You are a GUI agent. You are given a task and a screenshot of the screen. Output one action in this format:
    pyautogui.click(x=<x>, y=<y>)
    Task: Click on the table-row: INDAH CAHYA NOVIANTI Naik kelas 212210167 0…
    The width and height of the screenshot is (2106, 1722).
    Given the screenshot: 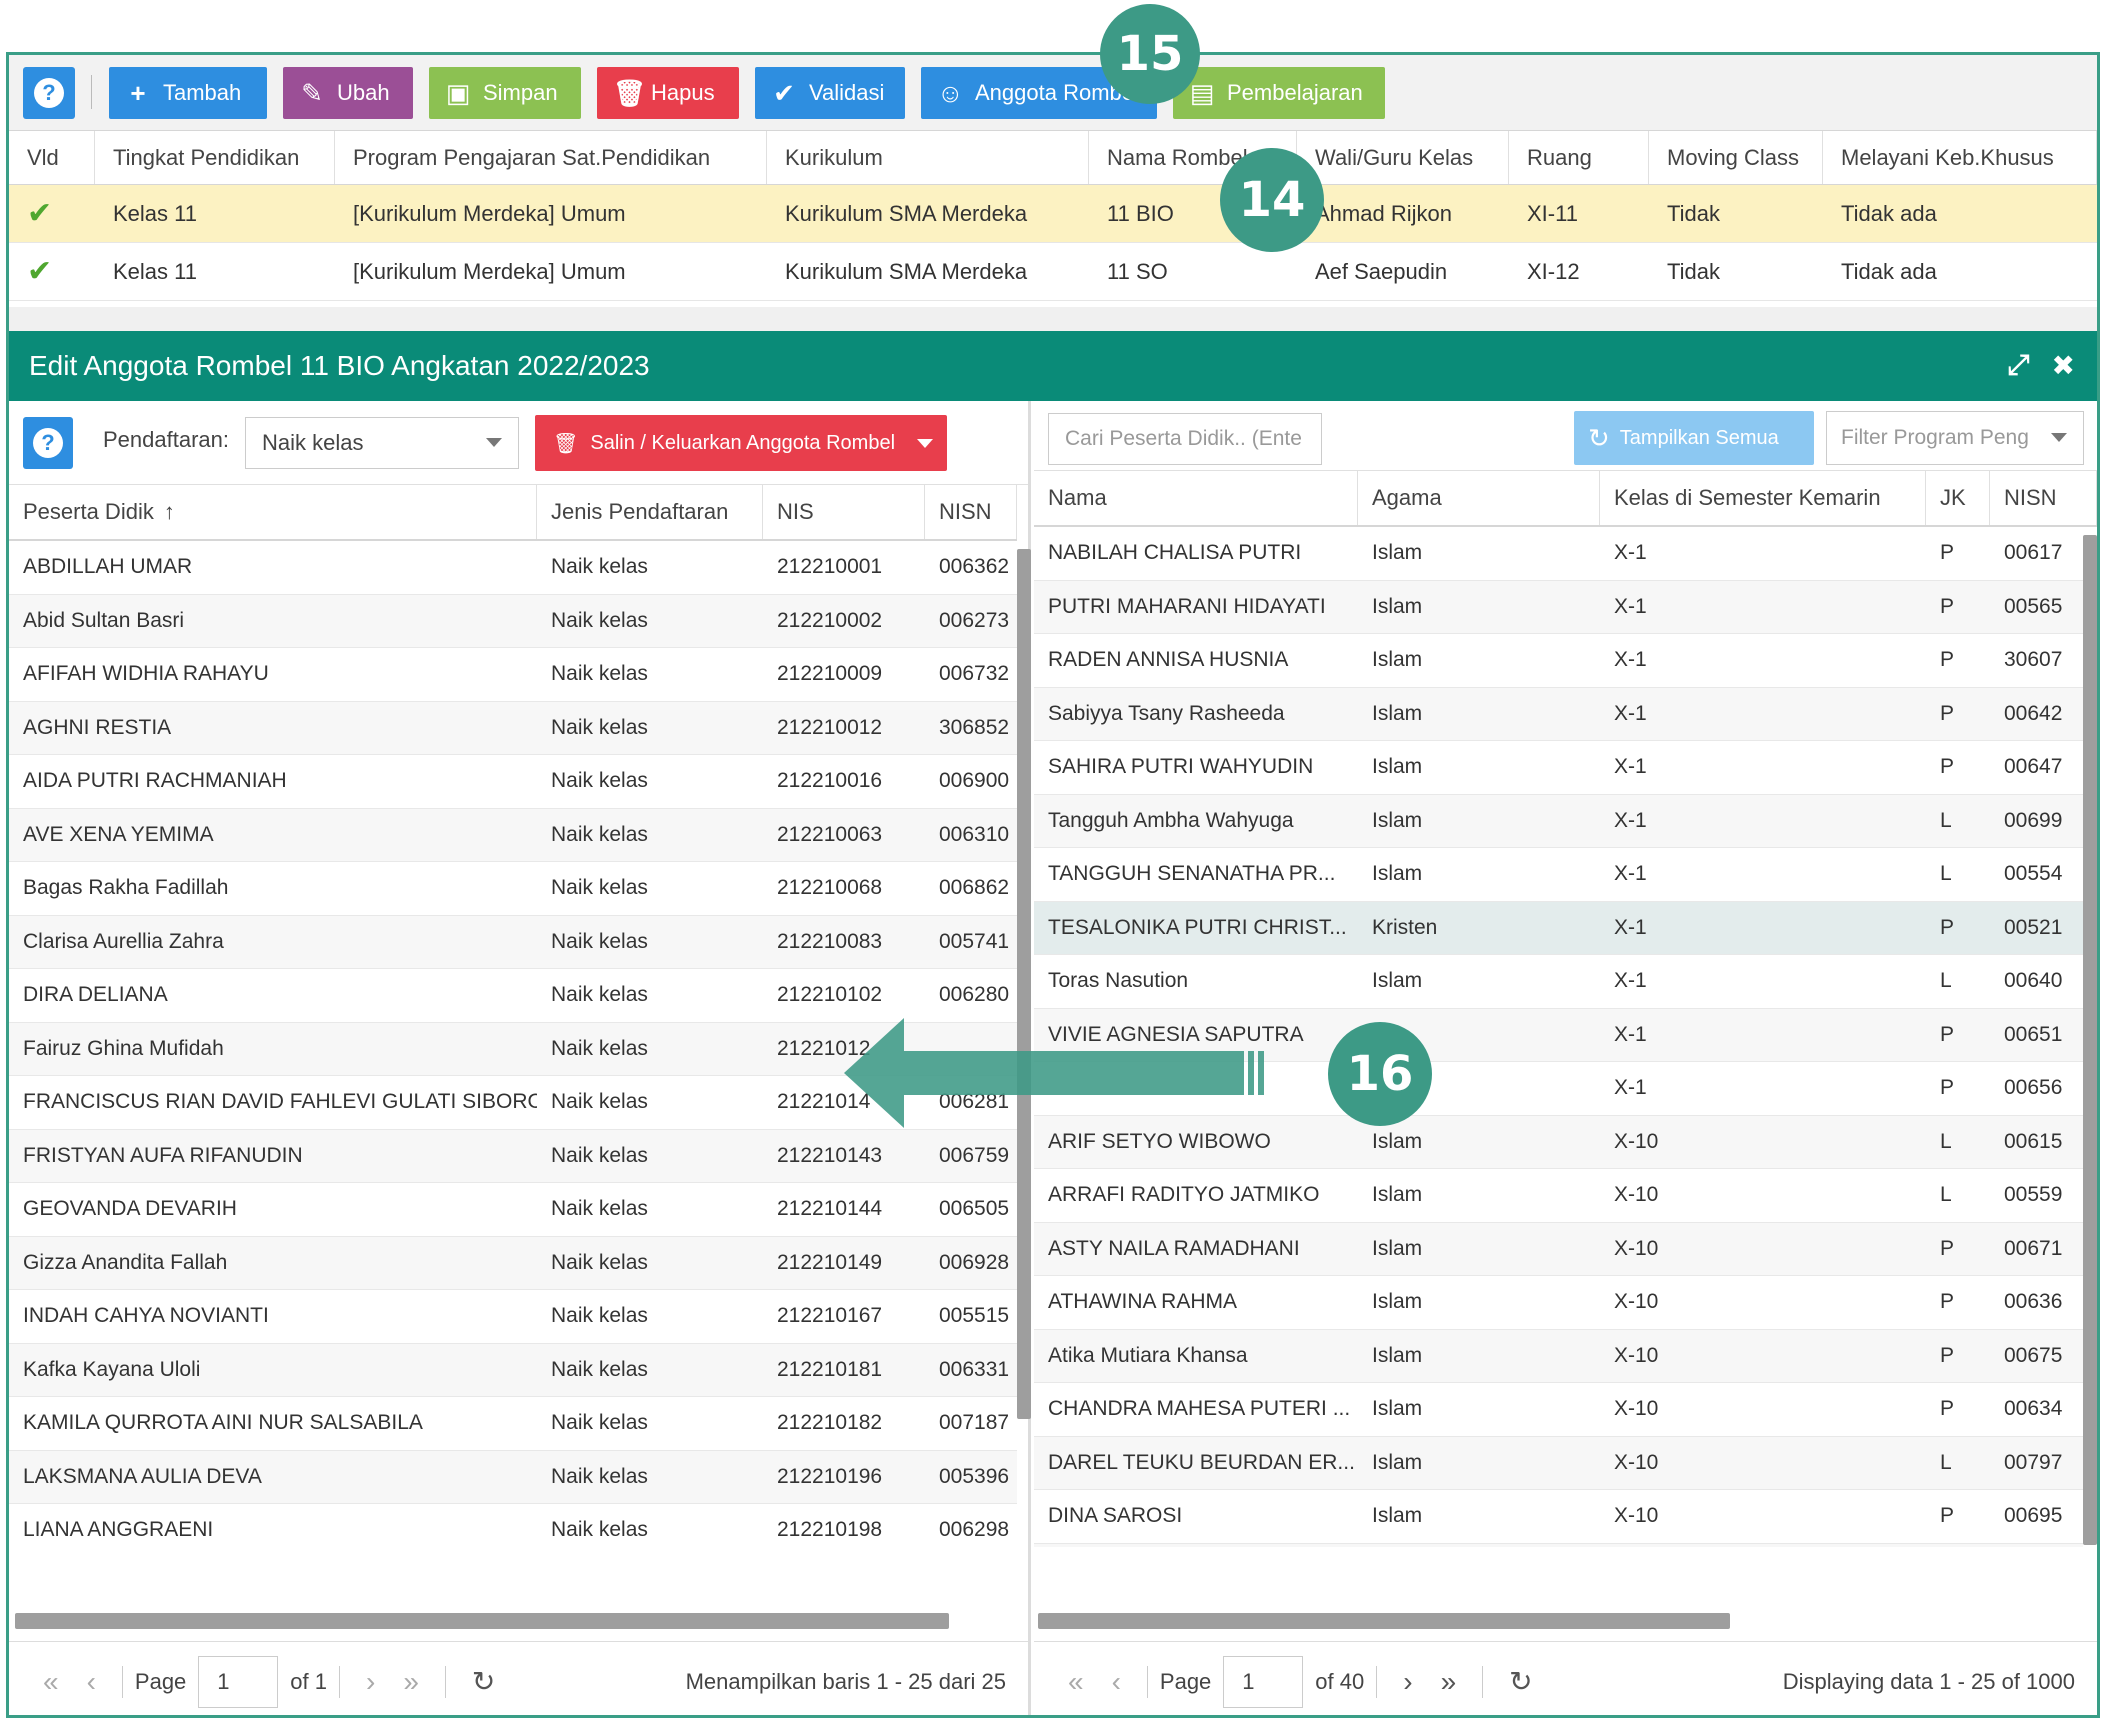 What is the action you would take?
    pyautogui.click(x=513, y=1317)
    